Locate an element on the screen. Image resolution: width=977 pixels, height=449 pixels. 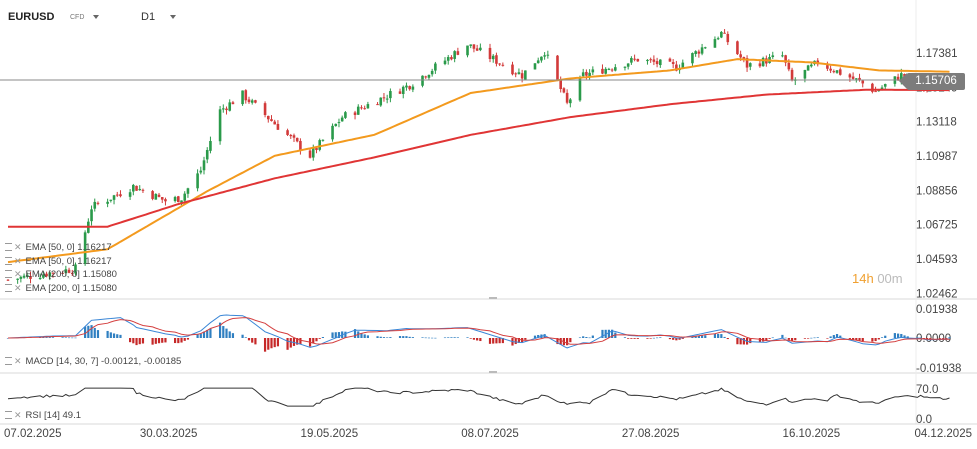
time-tick-label: 07.02.2025 is located at coordinates (33, 434).